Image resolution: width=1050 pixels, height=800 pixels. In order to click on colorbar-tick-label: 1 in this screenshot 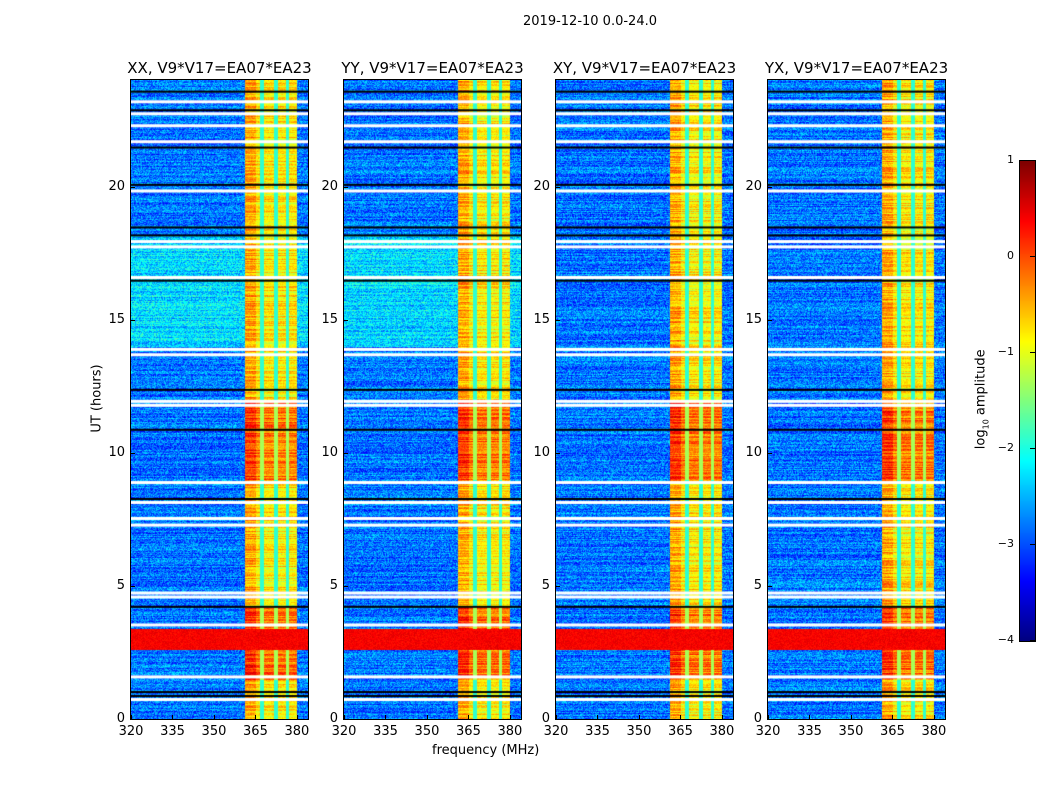, I will do `click(1010, 159)`.